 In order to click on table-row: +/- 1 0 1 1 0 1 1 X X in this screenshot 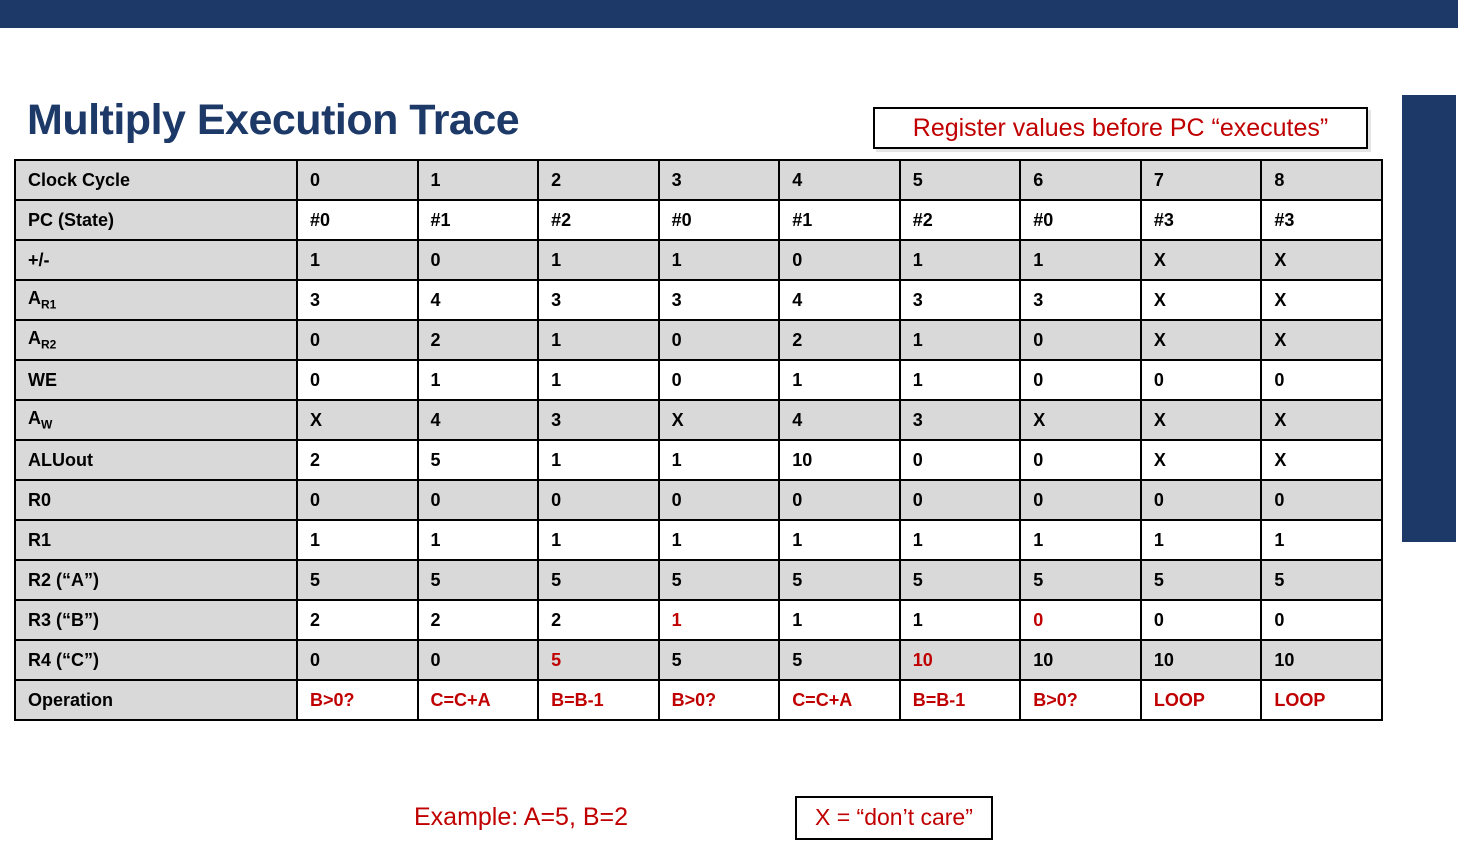, I will do `click(698, 260)`.